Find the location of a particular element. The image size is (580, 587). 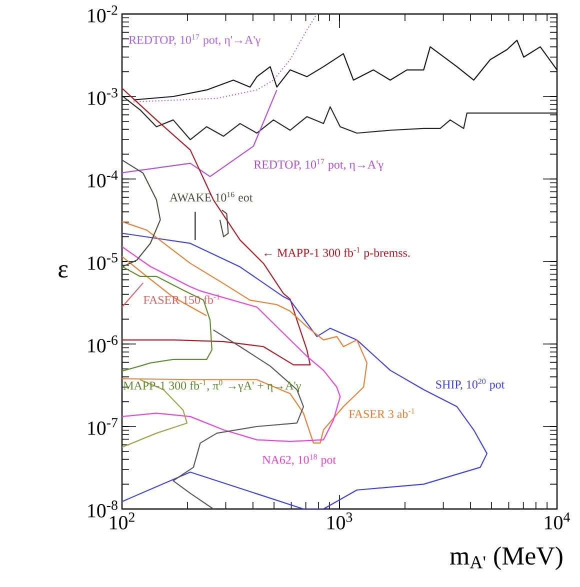

y-tick-label: 10$^{-2}$ is located at coordinates (103, 14).